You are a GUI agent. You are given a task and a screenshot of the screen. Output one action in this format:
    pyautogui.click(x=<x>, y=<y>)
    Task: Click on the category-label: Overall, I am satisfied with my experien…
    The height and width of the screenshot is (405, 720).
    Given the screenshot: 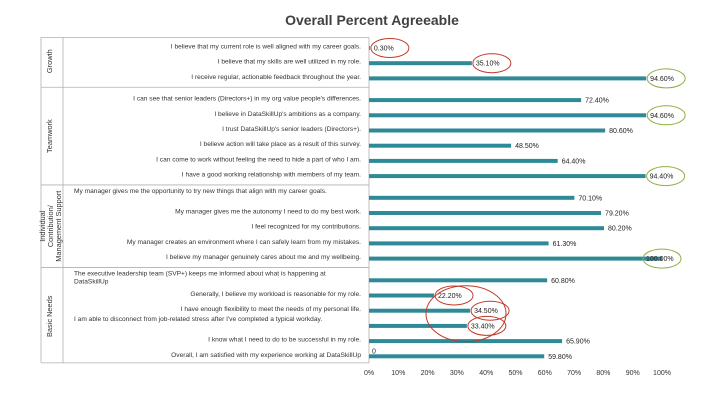 What is the action you would take?
    pyautogui.click(x=266, y=355)
    